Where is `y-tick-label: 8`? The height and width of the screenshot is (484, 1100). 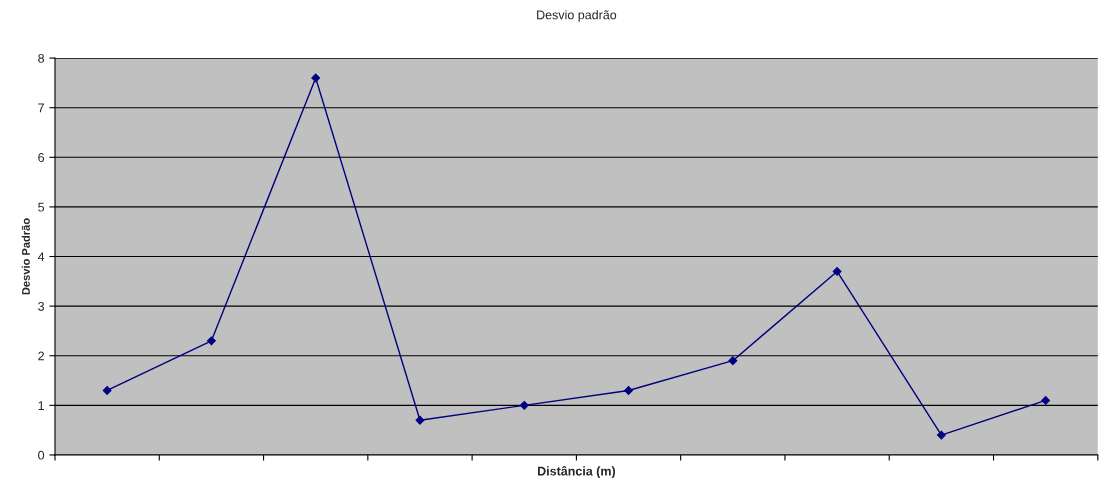
y-tick-label: 8 is located at coordinates (41, 58).